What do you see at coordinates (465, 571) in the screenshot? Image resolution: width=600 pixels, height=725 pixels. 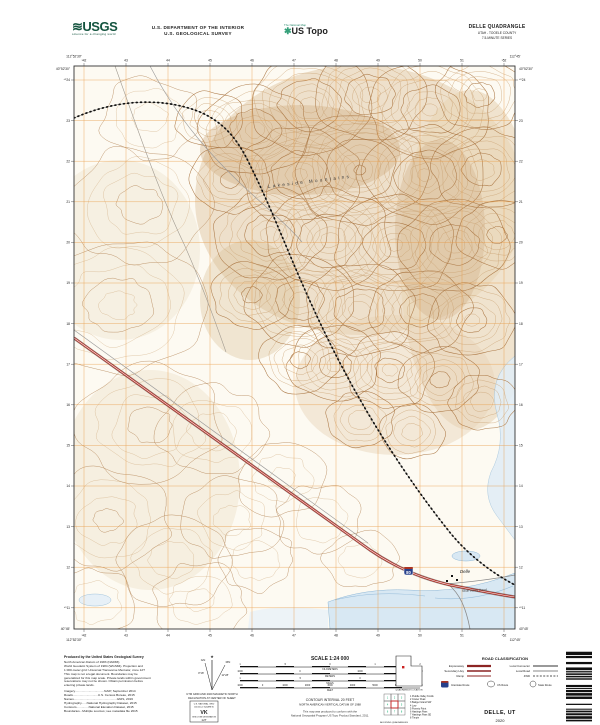 I see `town-label-delle: Delle` at bounding box center [465, 571].